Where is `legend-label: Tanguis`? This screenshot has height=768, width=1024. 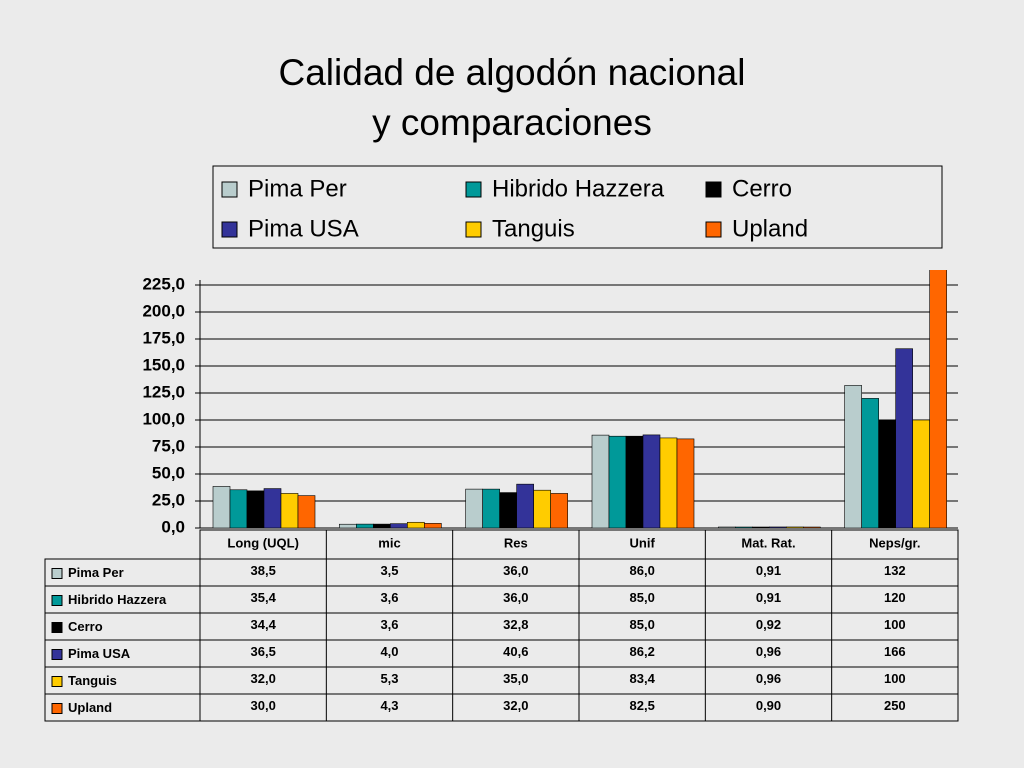
legend-label: Tanguis is located at coordinates (533, 228).